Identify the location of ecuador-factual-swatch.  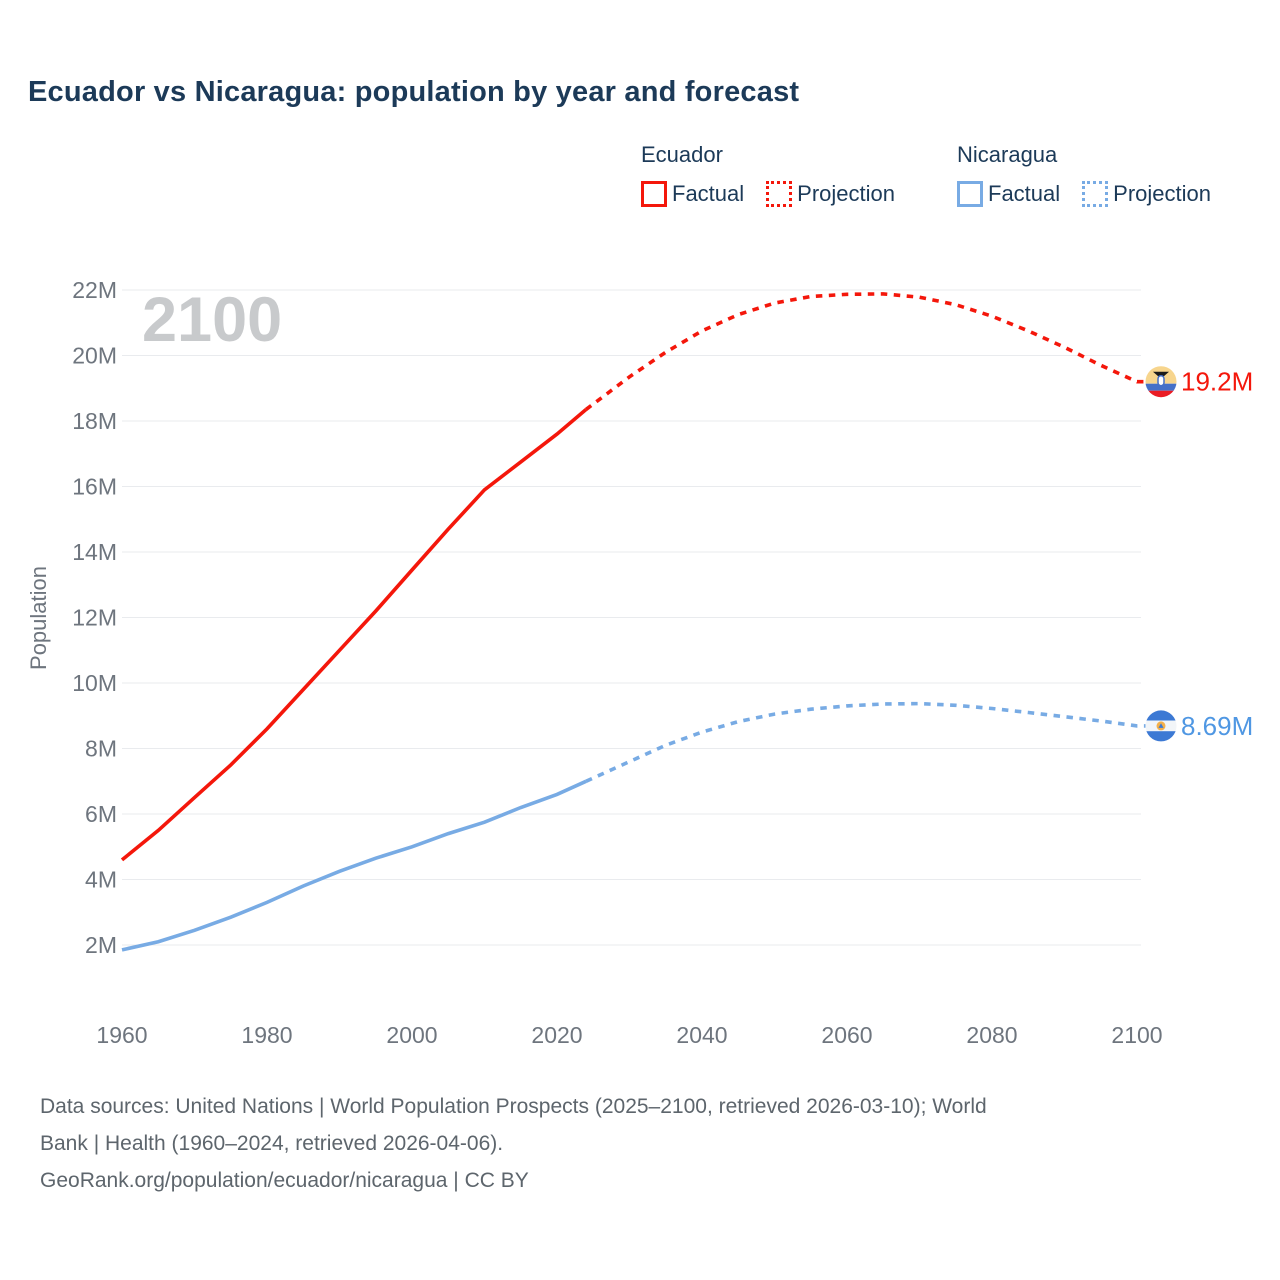
(654, 194).